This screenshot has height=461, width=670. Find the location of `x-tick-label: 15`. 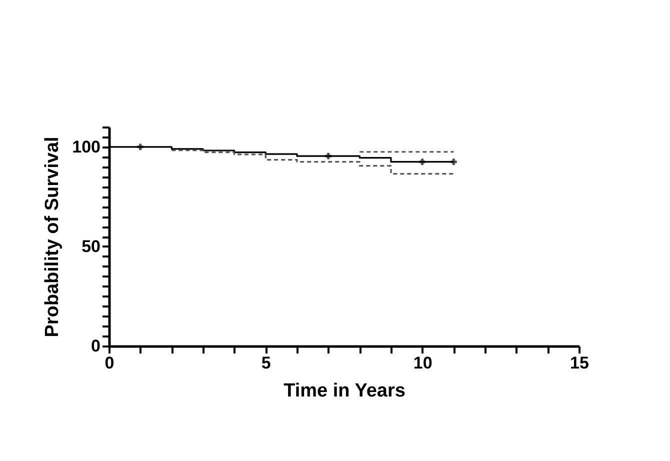

x-tick-label: 15 is located at coordinates (579, 363).